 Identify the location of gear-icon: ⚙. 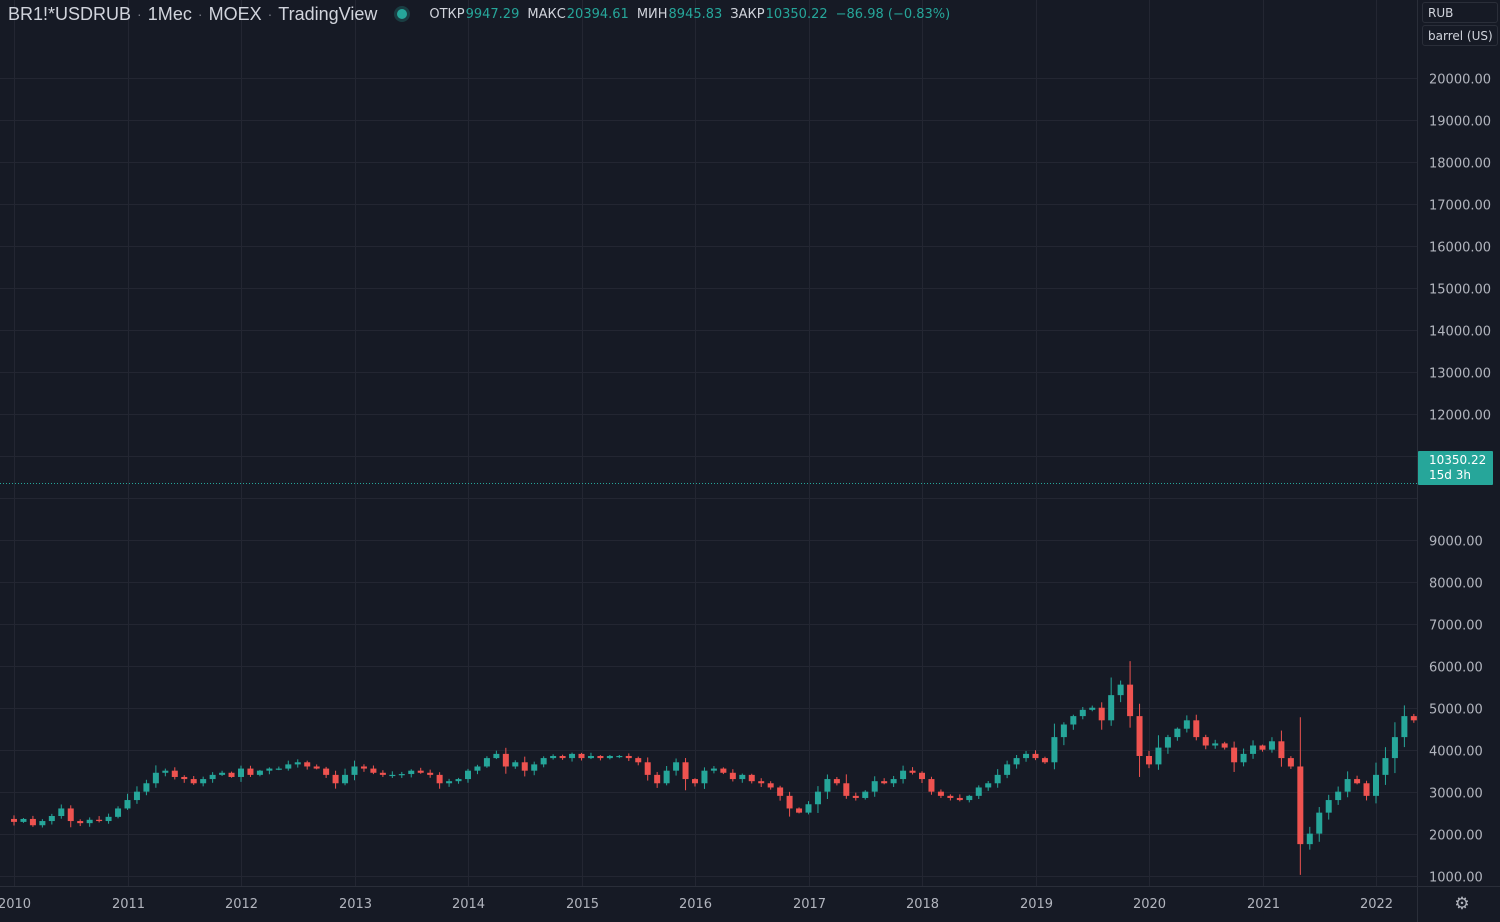
(1462, 903).